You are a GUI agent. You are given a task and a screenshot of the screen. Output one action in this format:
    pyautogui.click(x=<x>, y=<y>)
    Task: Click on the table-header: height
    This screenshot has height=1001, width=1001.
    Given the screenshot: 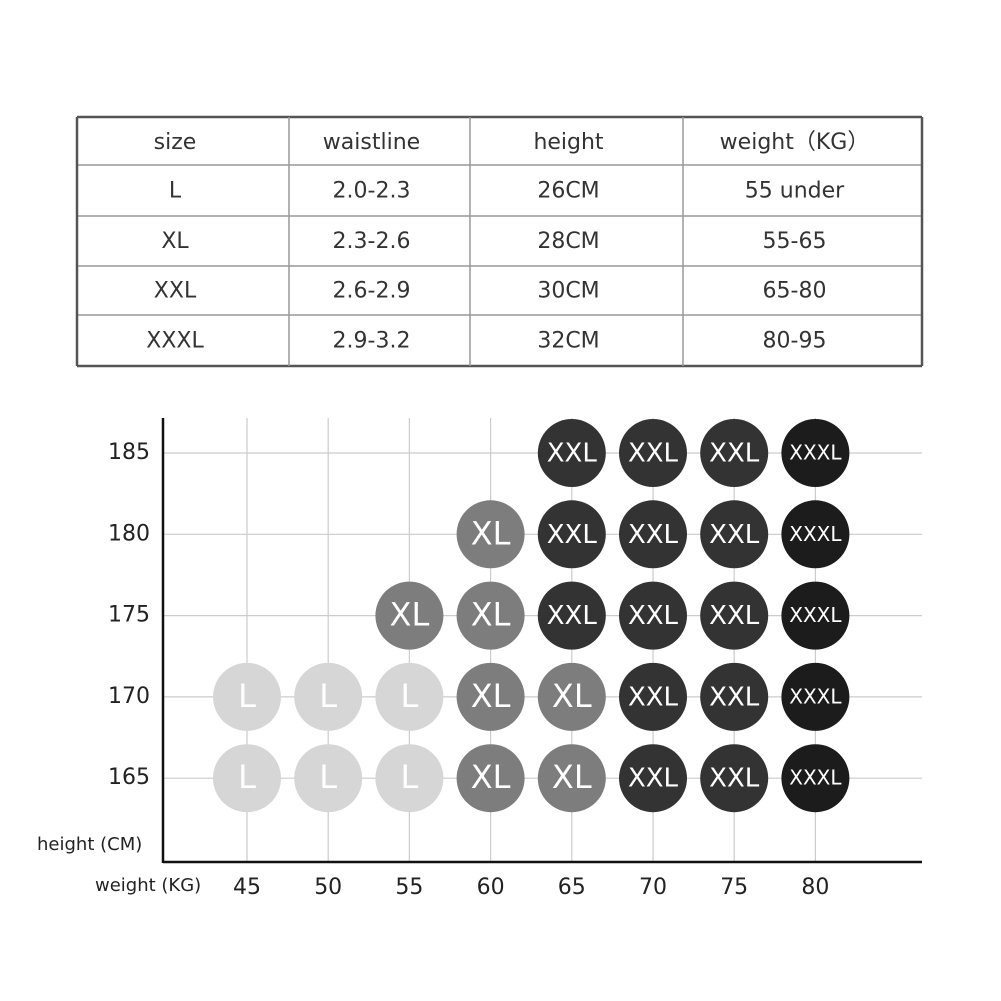 What is the action you would take?
    pyautogui.click(x=568, y=142)
    